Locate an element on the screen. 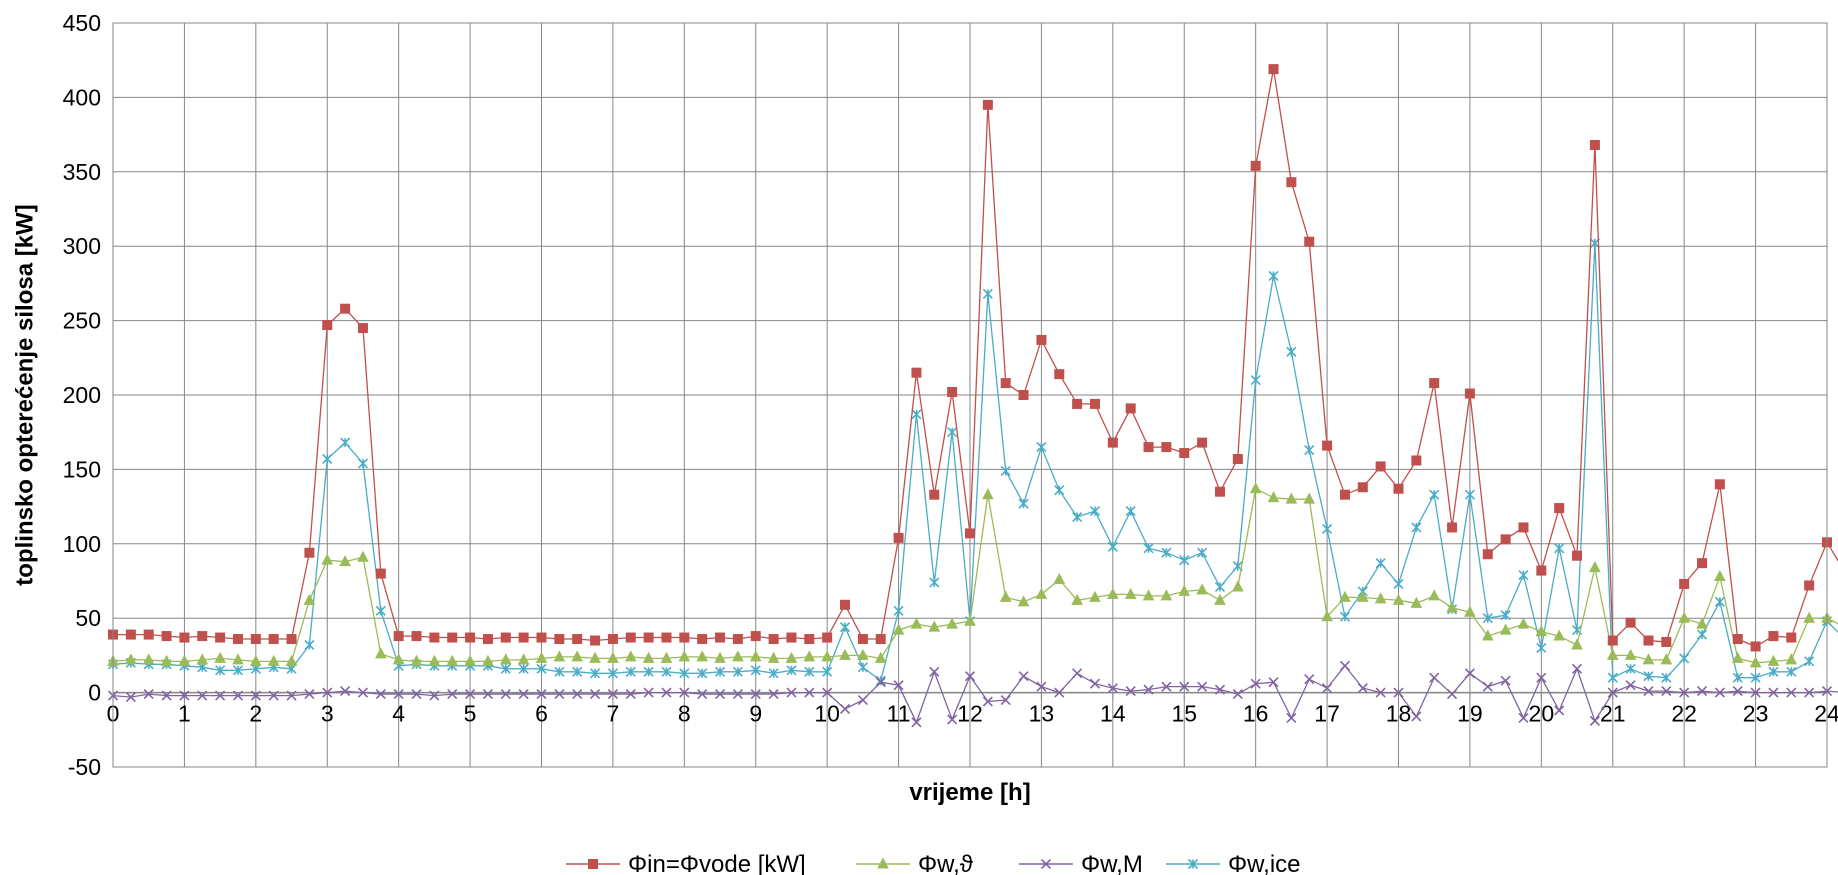 This screenshot has width=1838, height=875. y-axis-title: toplinsko opterećenje silosa [kW] is located at coordinates (24, 394).